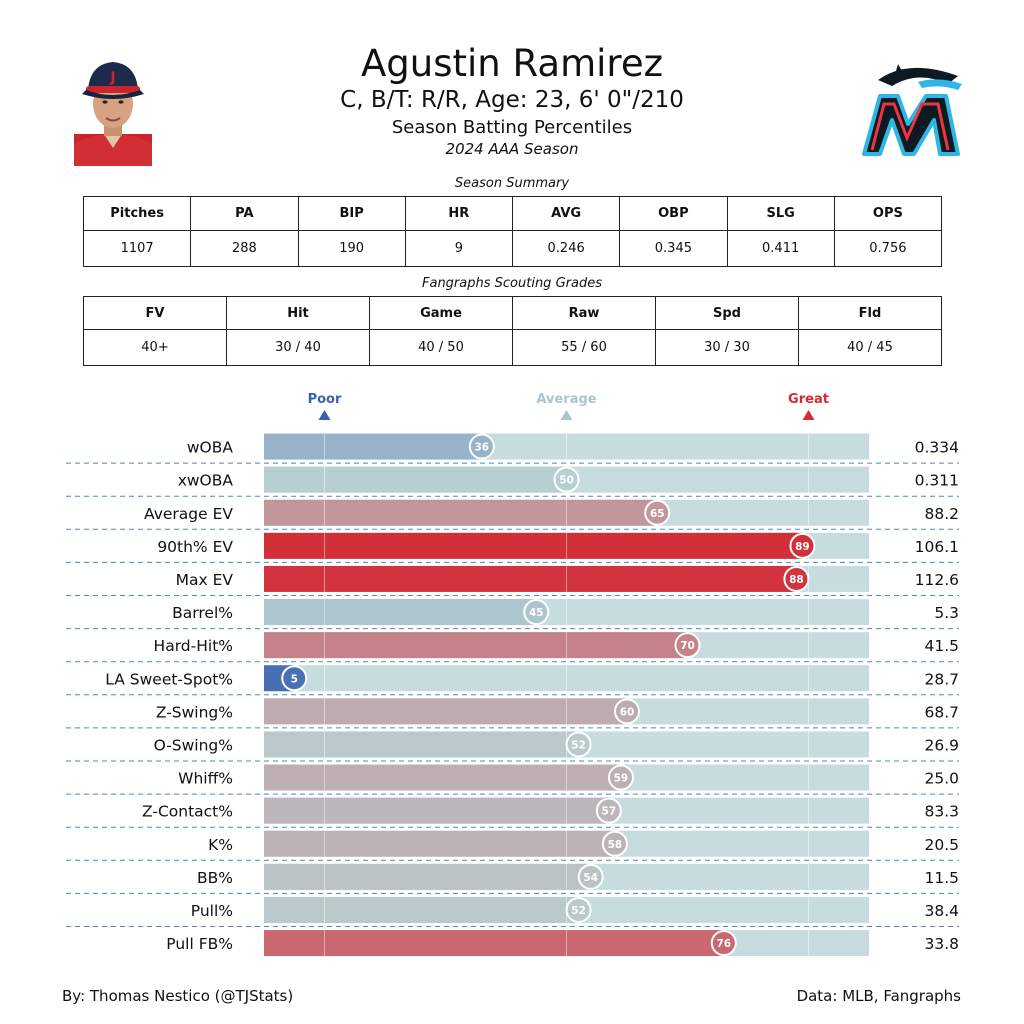 The width and height of the screenshot is (1024, 1024). Describe the element at coordinates (459, 248) in the screenshot. I see `summary-value: 9` at that location.